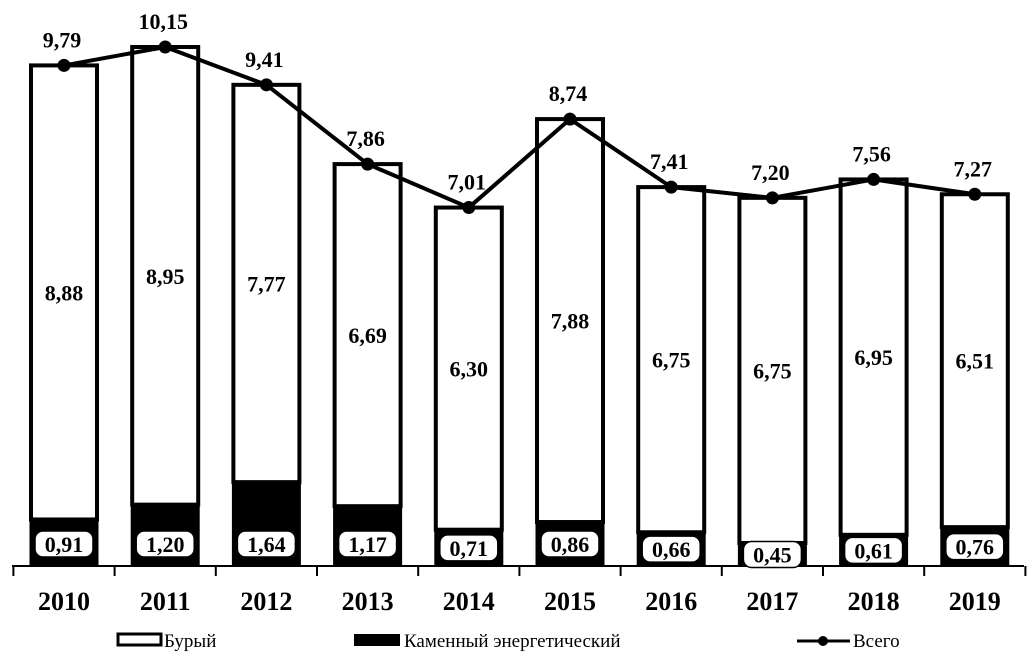 This screenshot has height=665, width=1029. I want to click on hard-value-label-2012: 1,64, so click(266, 544).